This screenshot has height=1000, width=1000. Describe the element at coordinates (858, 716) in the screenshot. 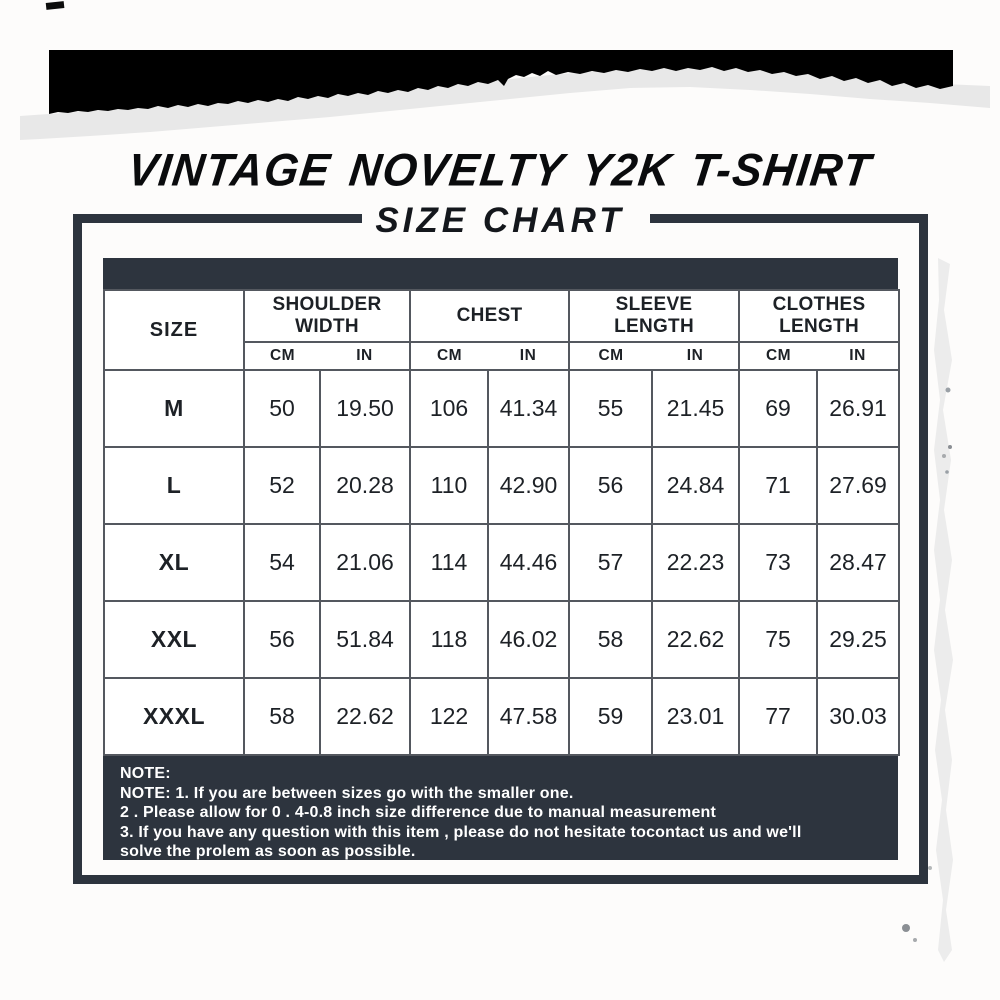

I see `value-cell: 30.03` at that location.